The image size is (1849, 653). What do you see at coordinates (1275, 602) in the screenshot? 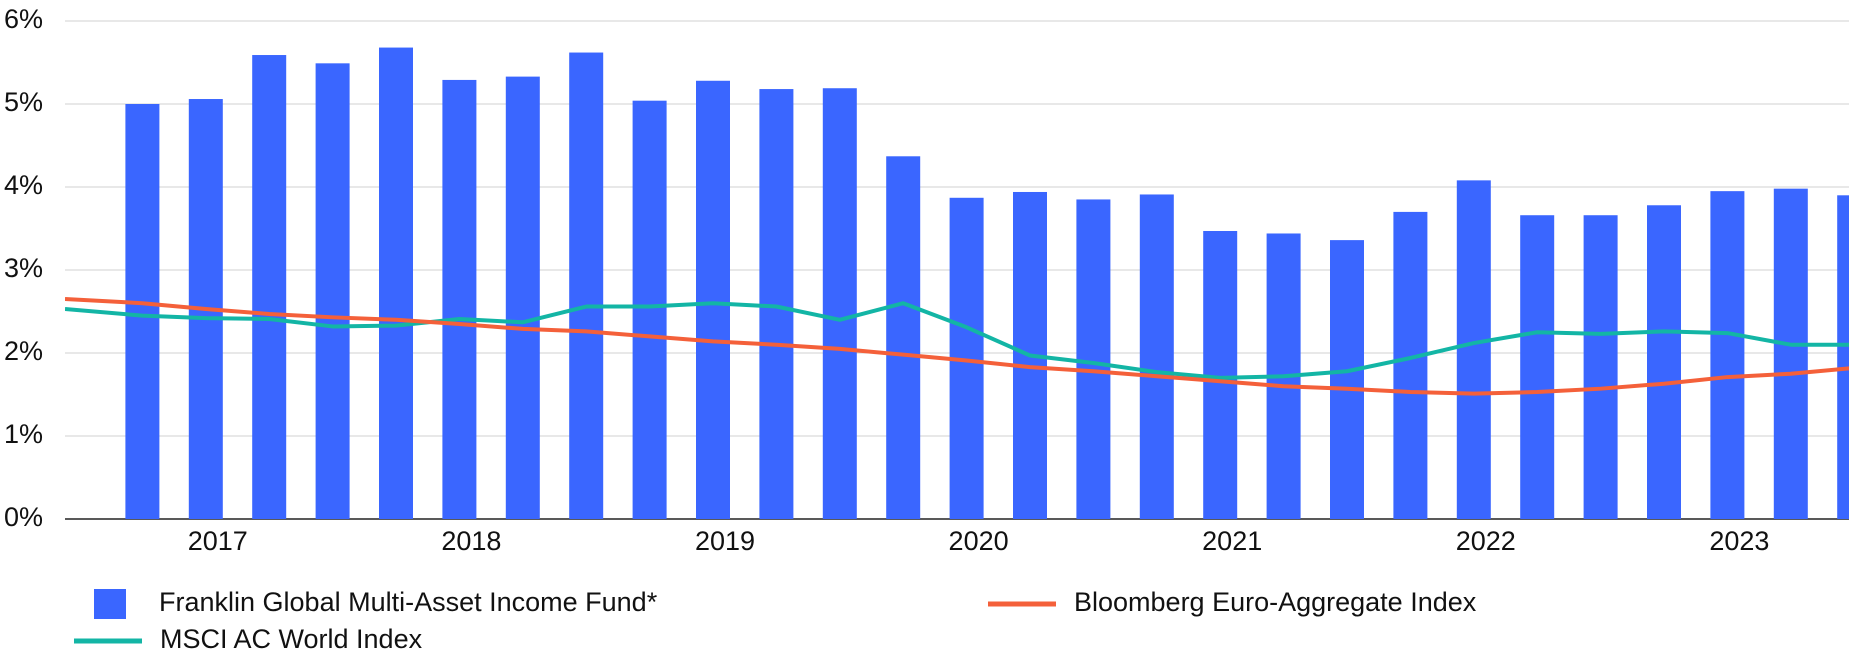
I see `legend-label: Bloomberg Euro-Aggregate Index` at bounding box center [1275, 602].